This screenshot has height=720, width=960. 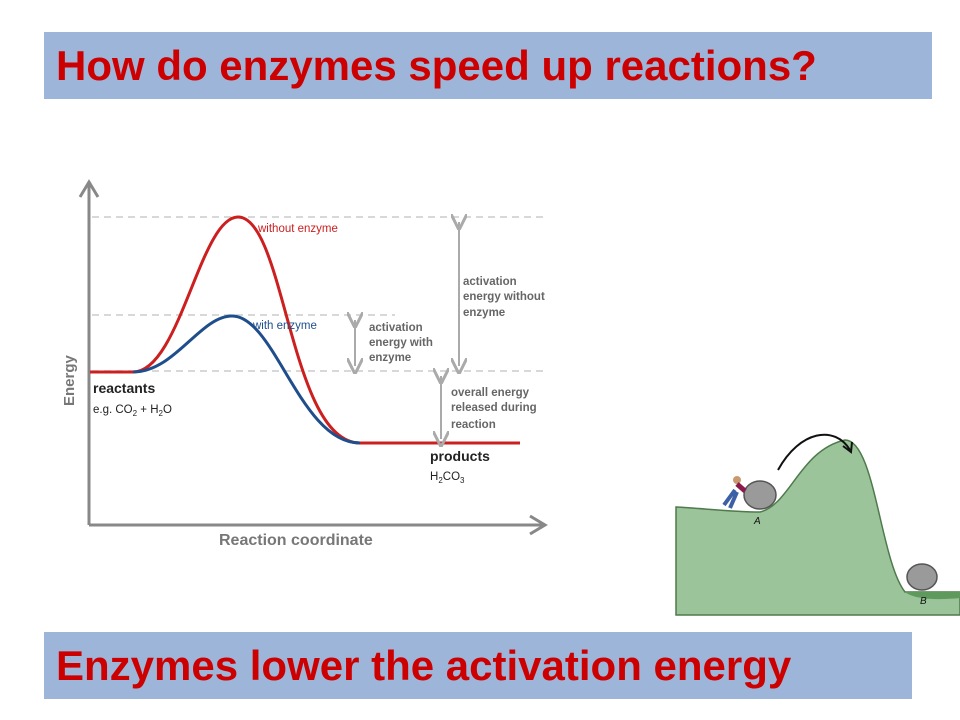 I want to click on boulder-hill-illustration: A B, so click(x=817, y=524).